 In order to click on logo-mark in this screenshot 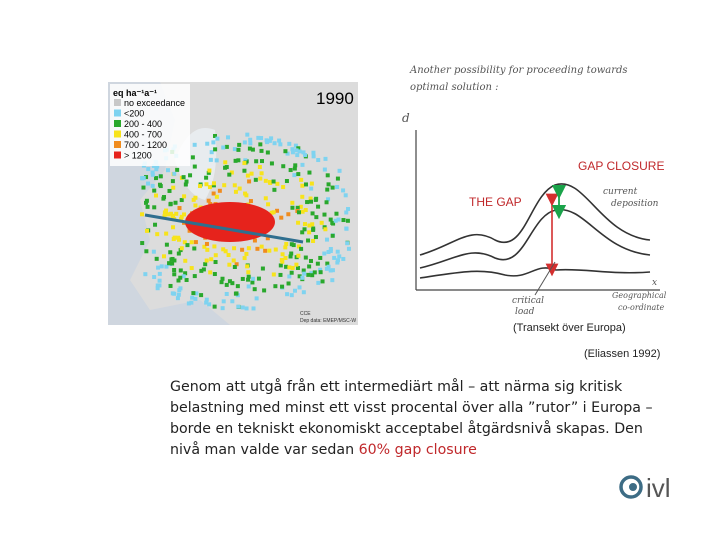, I will do `click(631, 487)`.